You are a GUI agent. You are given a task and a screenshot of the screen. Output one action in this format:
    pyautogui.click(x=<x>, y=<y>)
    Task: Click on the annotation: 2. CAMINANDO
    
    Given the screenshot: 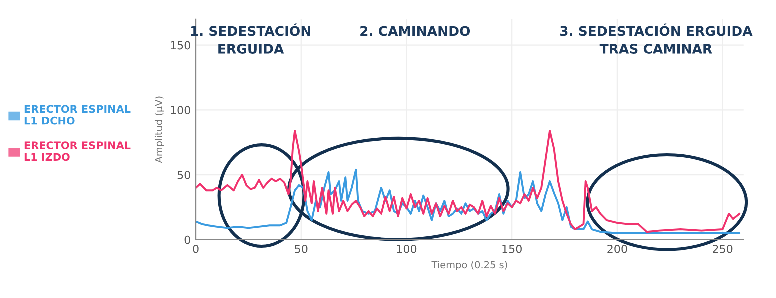 What is the action you would take?
    pyautogui.click(x=415, y=31)
    